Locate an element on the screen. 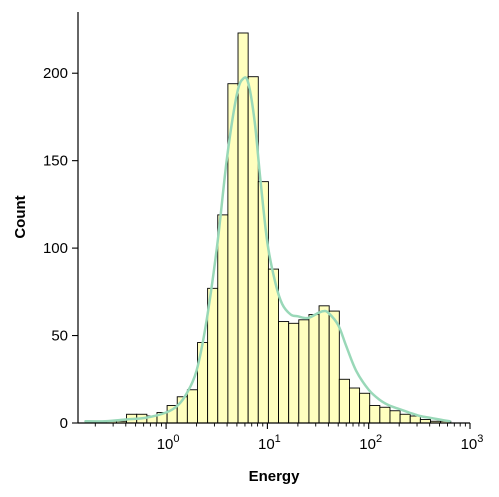  x-tick-label-2: 10² is located at coordinates (370, 443).